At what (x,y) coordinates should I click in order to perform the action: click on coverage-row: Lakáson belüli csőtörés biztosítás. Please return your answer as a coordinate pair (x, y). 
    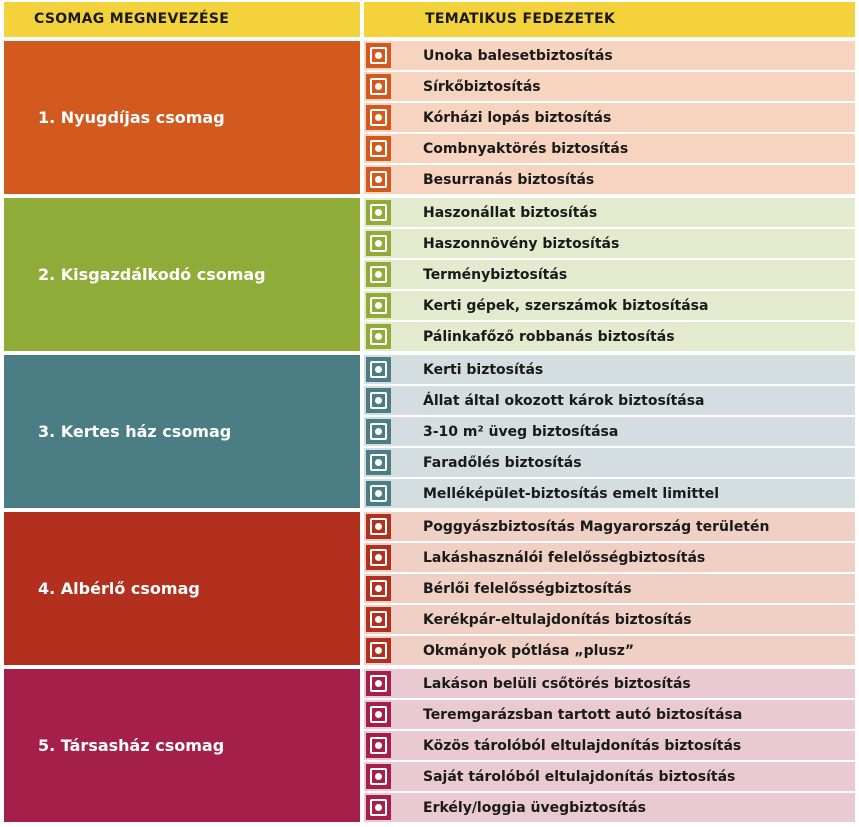
    Looking at the image, I should click on (609, 683).